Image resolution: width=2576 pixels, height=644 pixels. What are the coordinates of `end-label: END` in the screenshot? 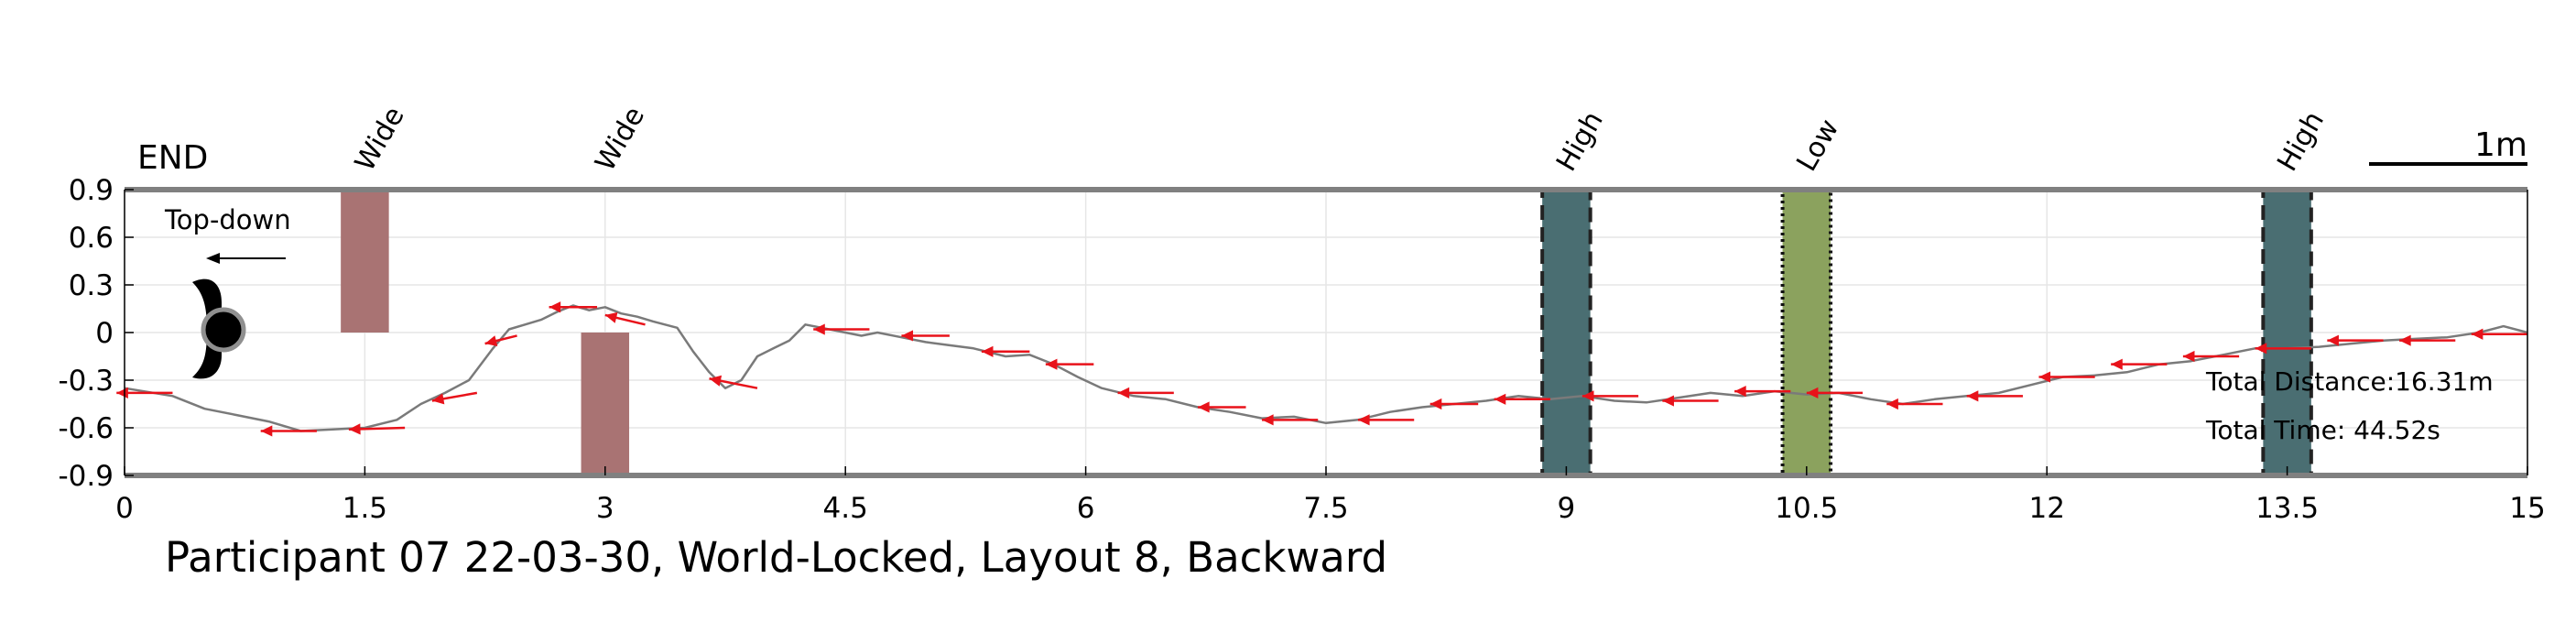 It's located at (172, 158).